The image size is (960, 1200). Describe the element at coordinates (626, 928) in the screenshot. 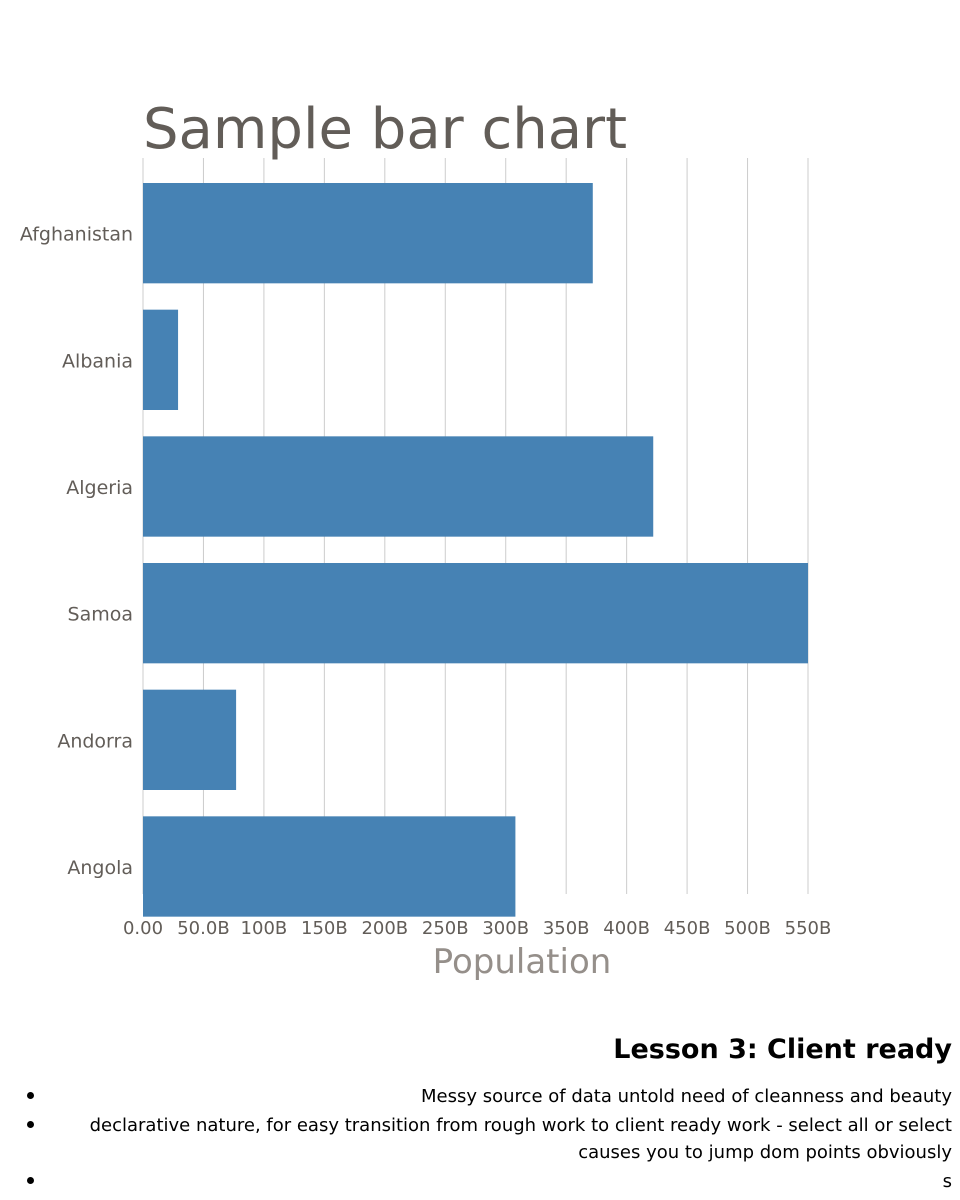

I see `x-tick-label: 400B` at that location.